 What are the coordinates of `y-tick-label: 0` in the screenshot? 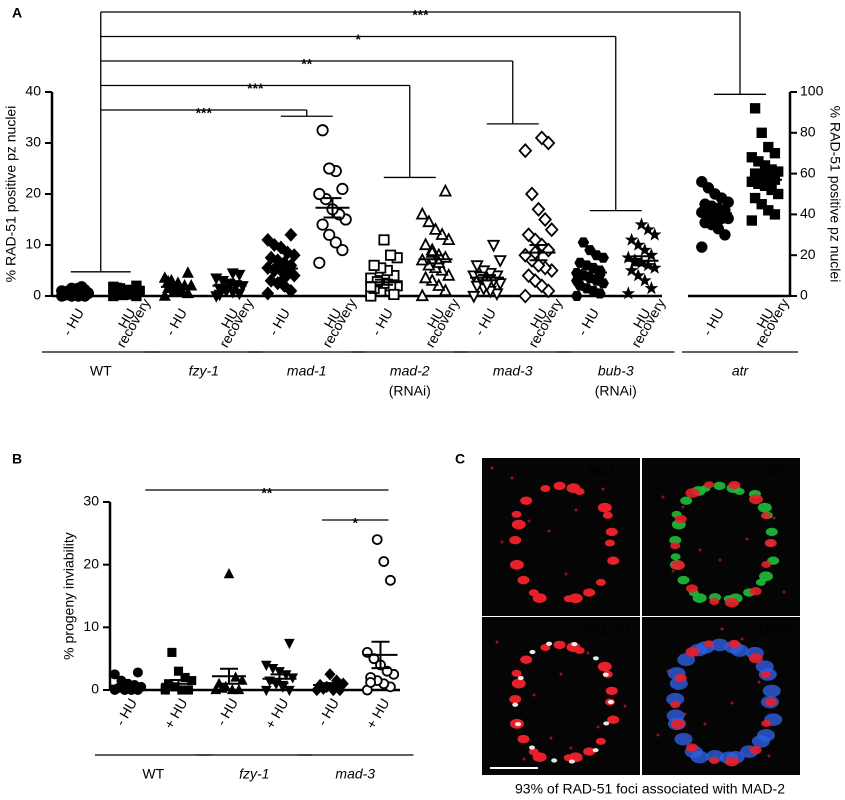 It's located at (37, 295).